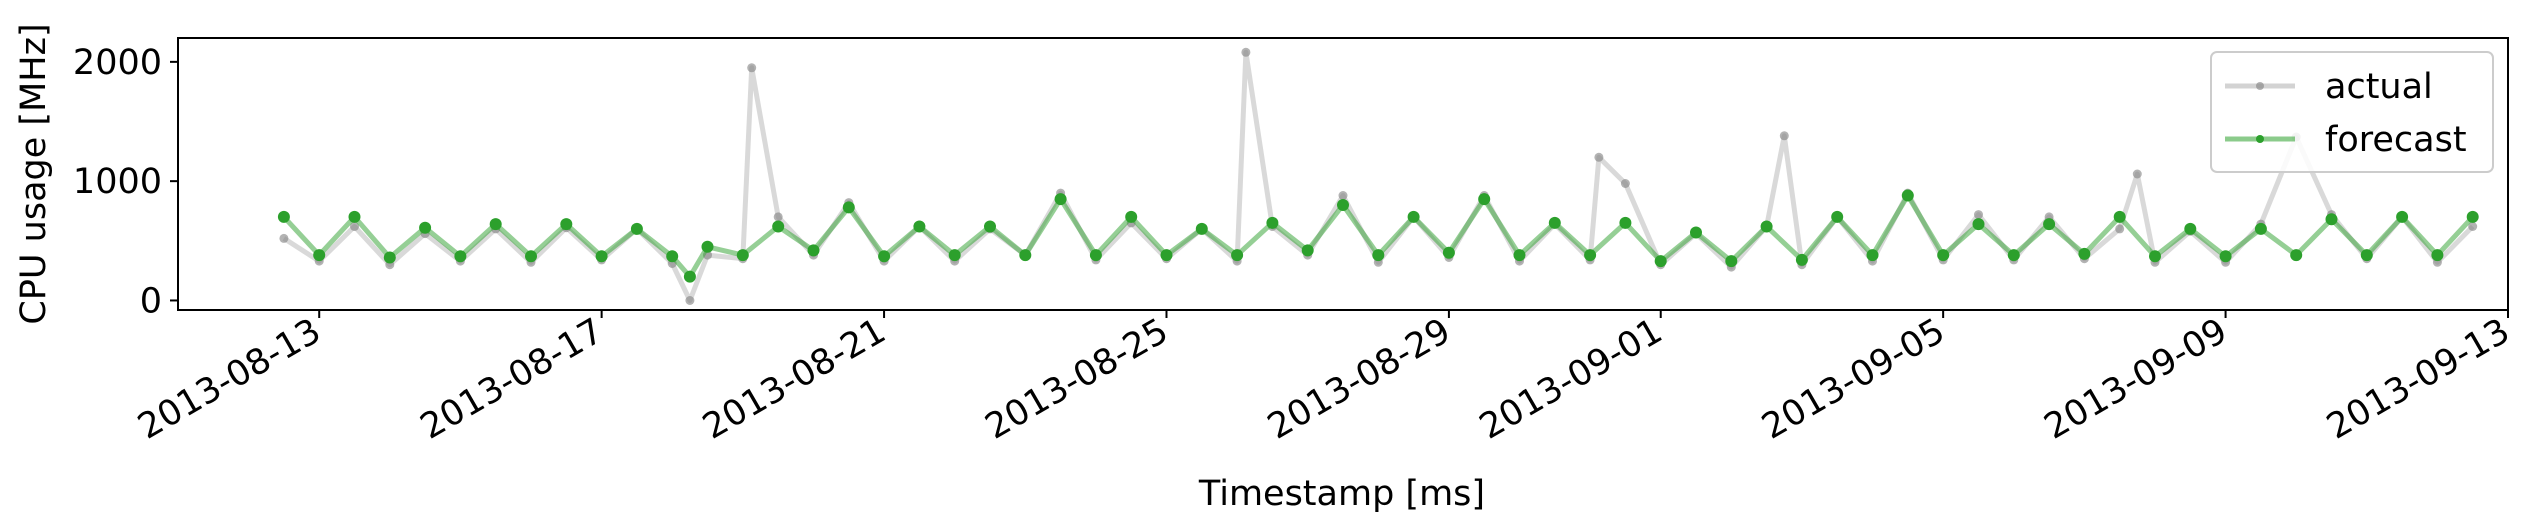  I want to click on y-axis-title: CPU usage [MHz], so click(34, 173).